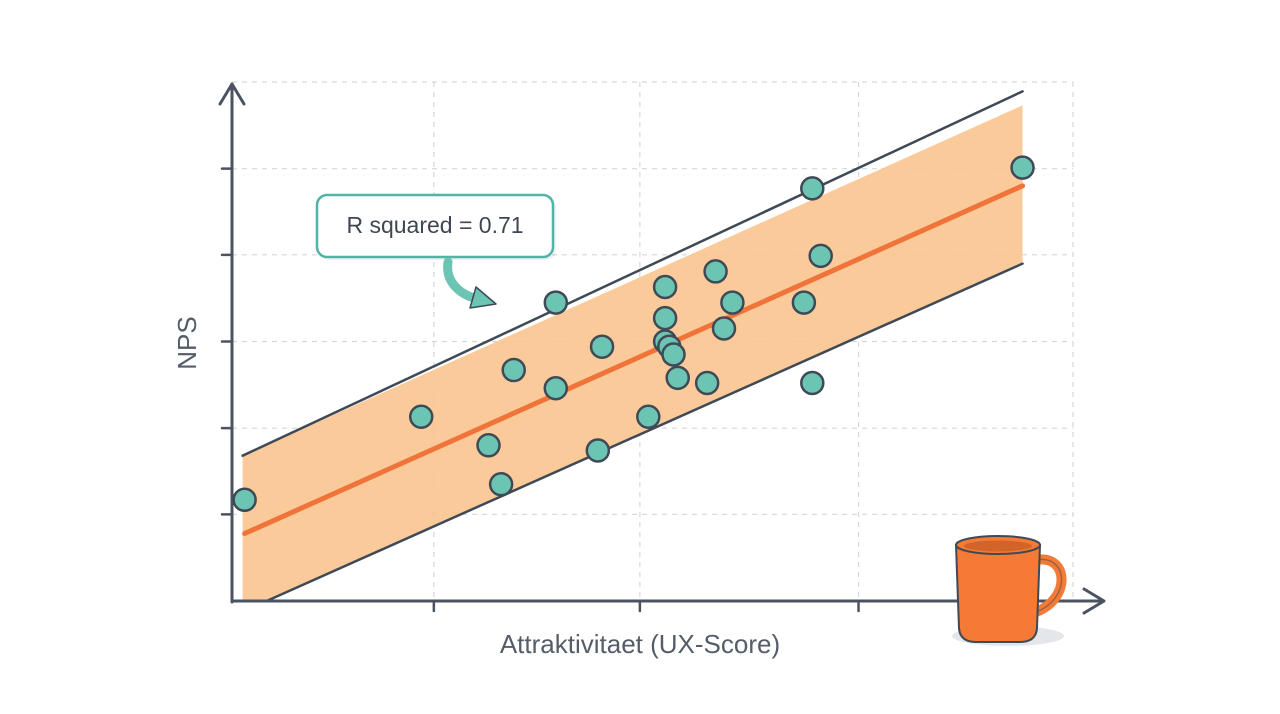  I want to click on annotation-text: R squared = 0.71, so click(434, 225).